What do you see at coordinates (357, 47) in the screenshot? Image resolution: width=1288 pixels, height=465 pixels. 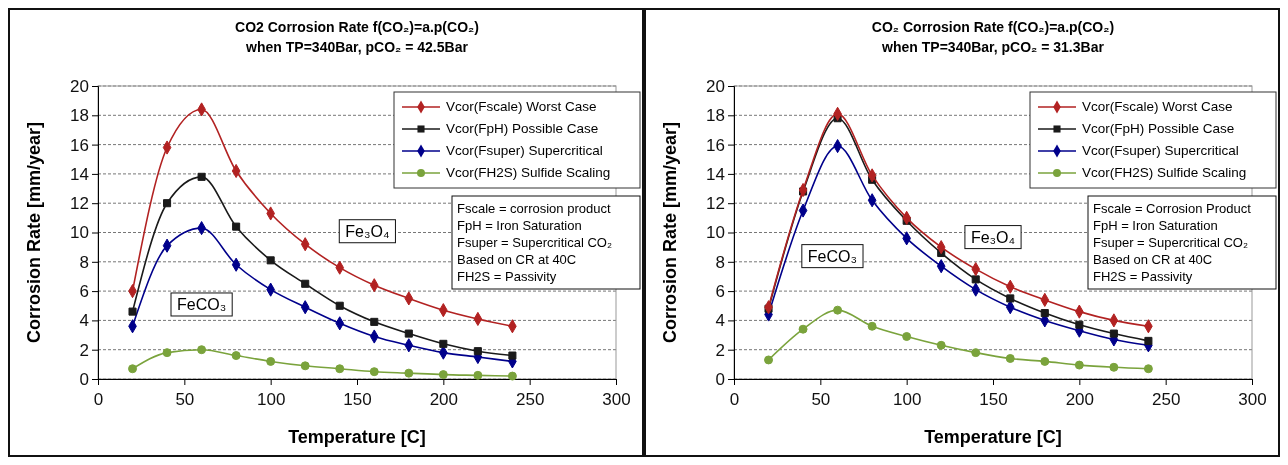 I see `chart-subtitle: when TP=340Bar, pCO₂ = 42.5Bar` at bounding box center [357, 47].